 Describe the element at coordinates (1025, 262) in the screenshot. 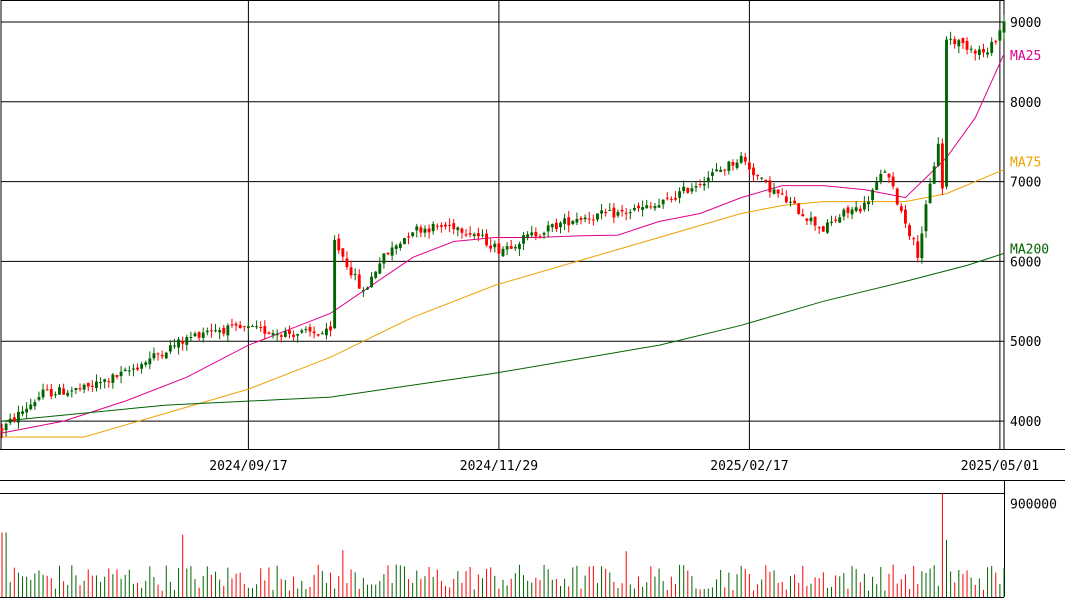

I see `price-tick-label: 6000` at that location.